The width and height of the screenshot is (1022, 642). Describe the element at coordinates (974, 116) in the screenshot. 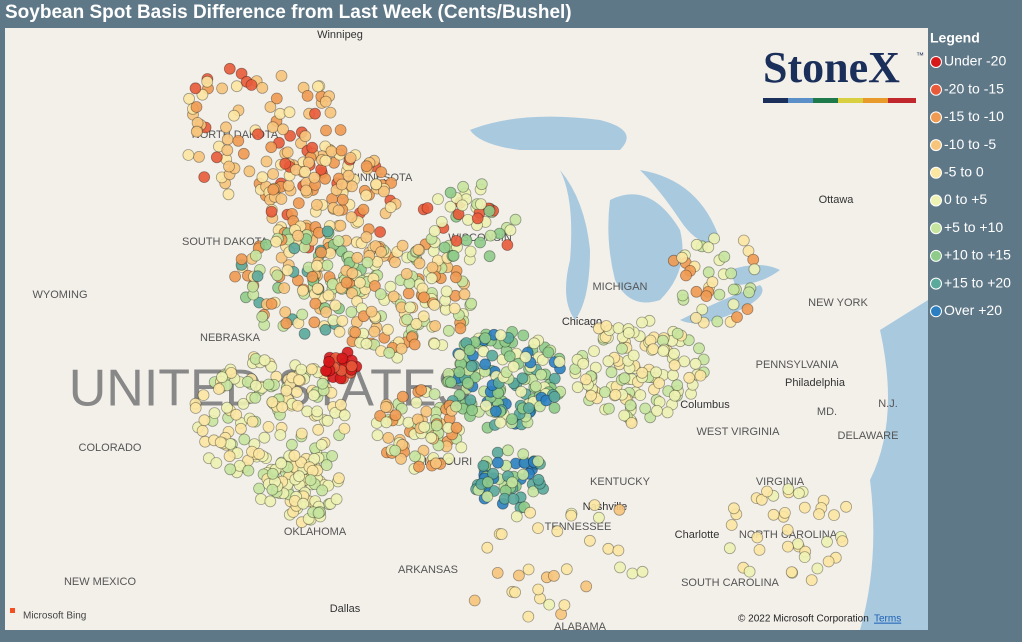

I see `legend-label: -15 to -10` at that location.